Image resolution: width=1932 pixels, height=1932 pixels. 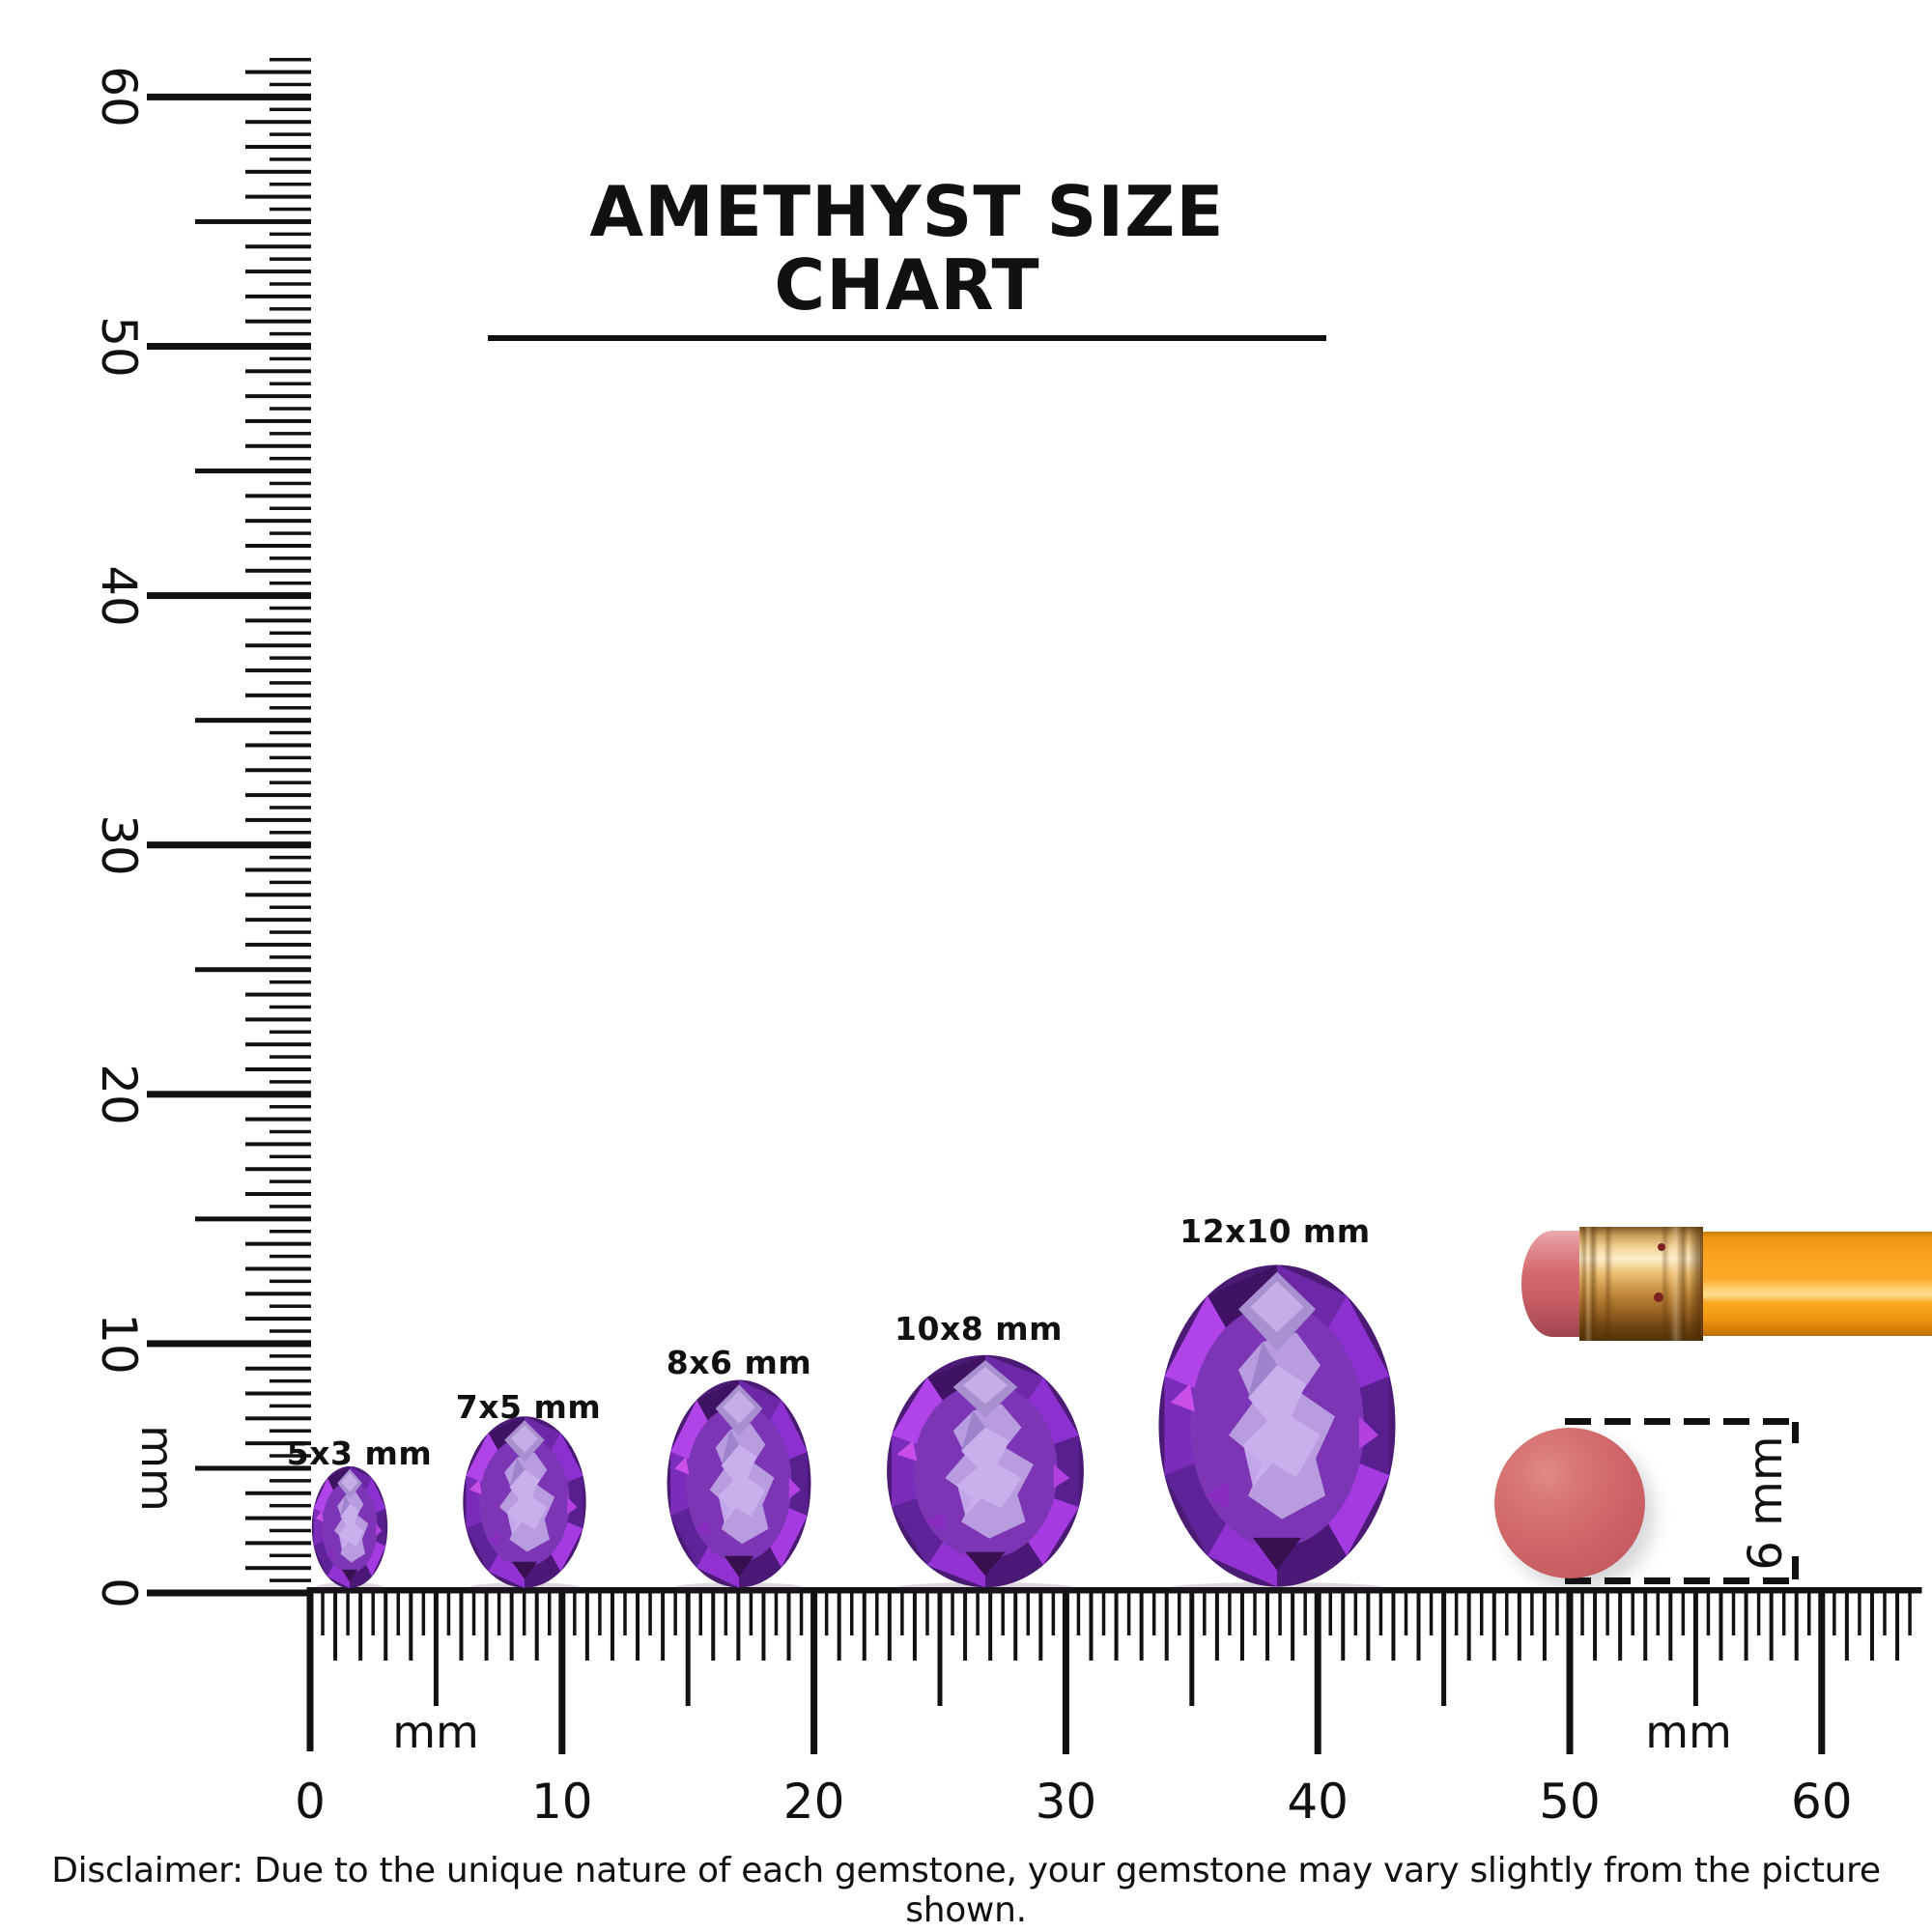 I want to click on horizontal-ruler-label-0: 0, so click(x=310, y=1802).